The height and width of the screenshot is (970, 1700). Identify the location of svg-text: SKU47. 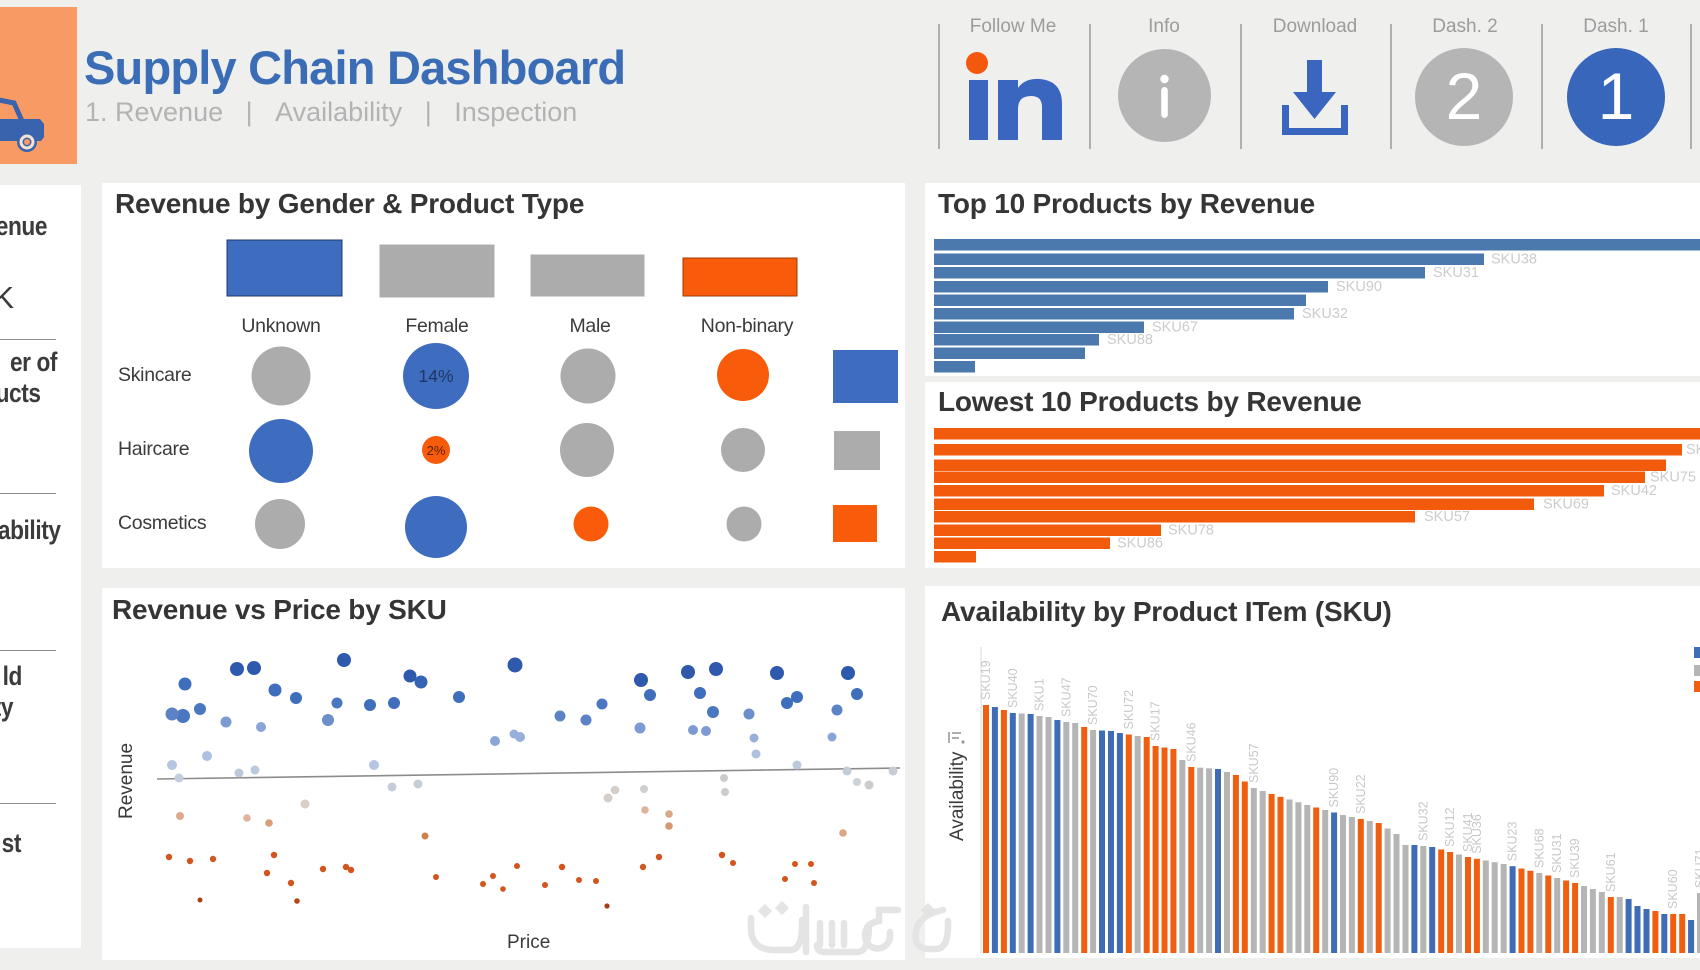
(1066, 697).